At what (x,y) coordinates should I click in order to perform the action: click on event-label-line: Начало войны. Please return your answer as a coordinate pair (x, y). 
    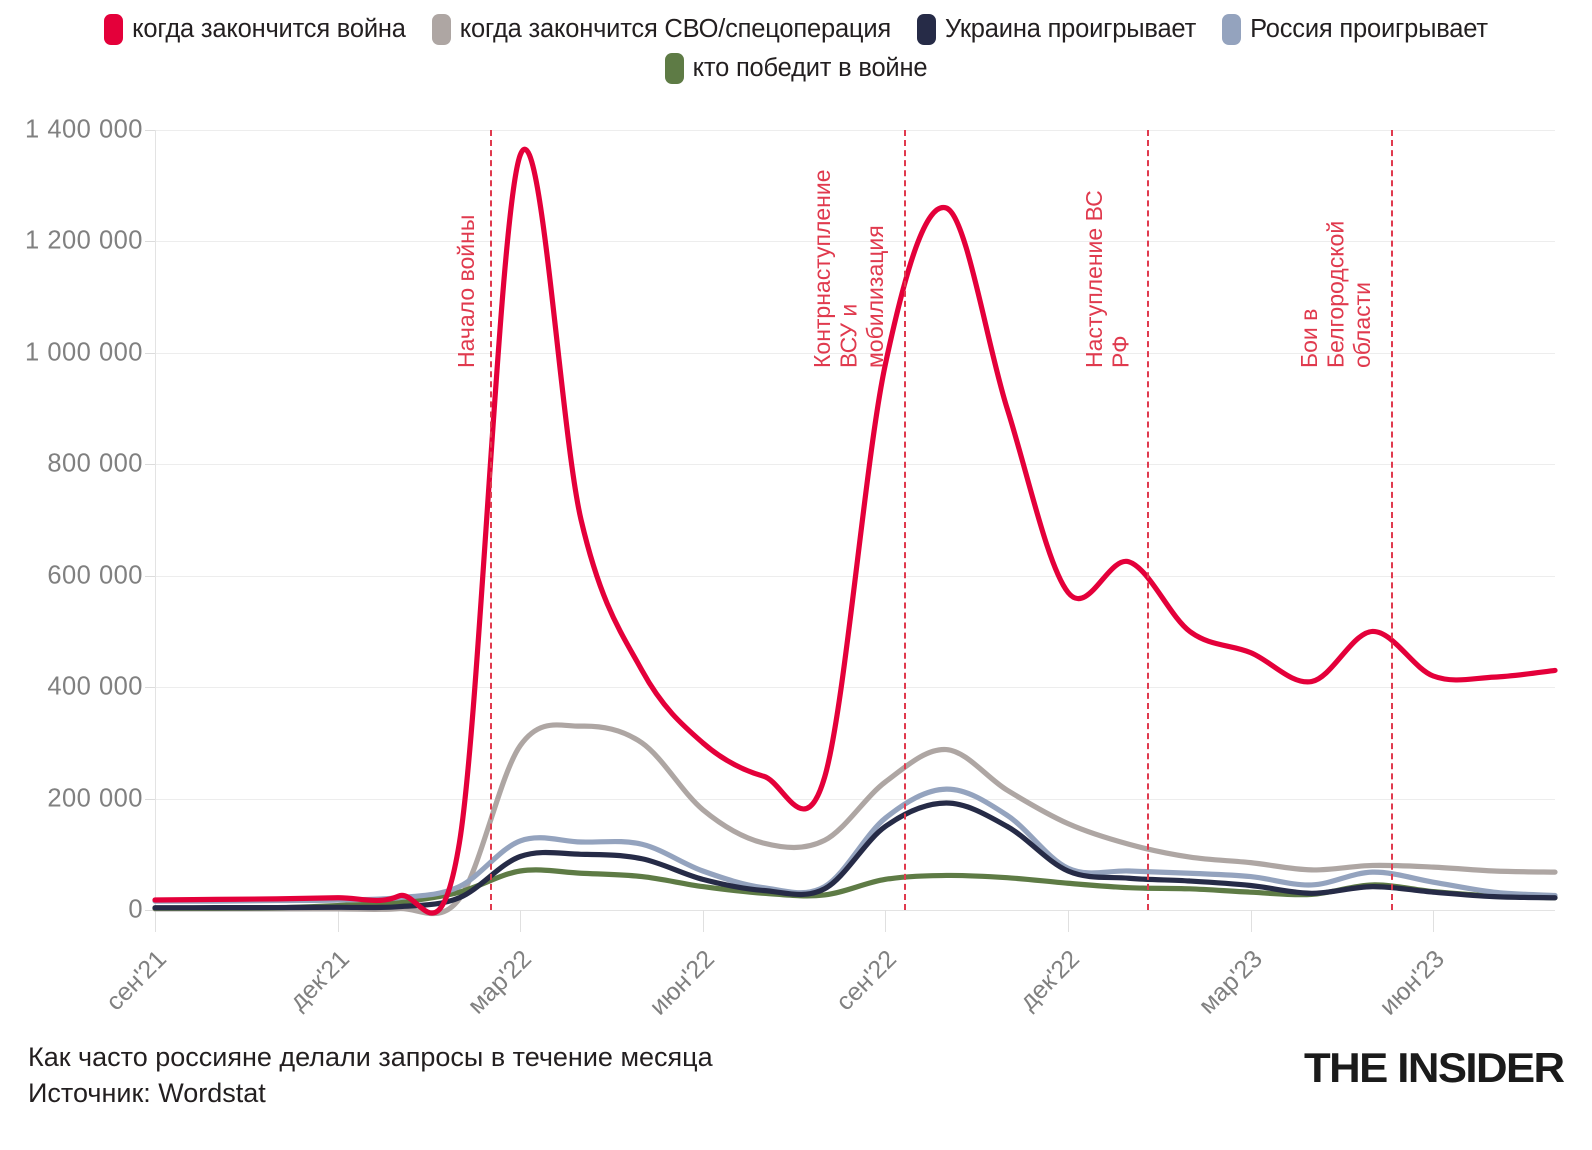
    Looking at the image, I should click on (465, 291).